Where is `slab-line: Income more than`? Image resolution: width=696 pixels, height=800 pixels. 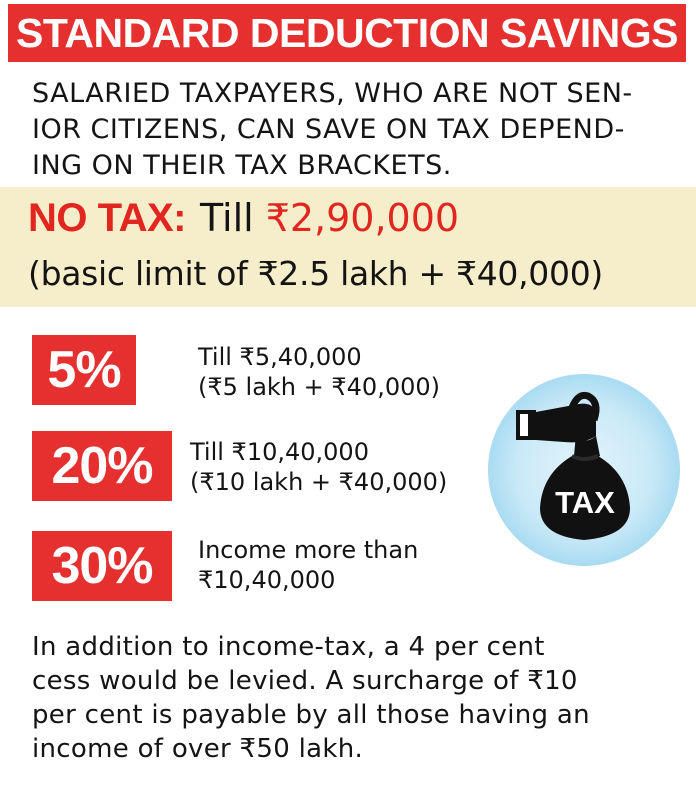
slab-line: Income more than is located at coordinates (308, 550).